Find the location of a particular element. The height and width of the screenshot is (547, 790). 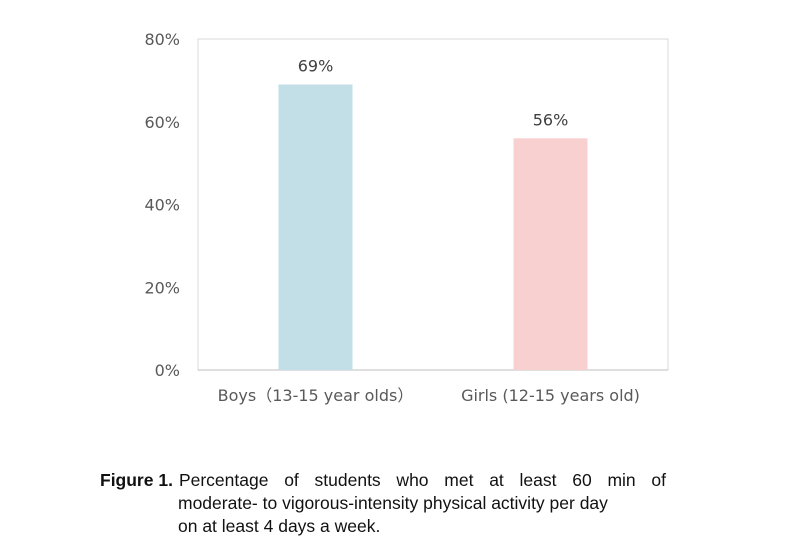

y-tick-label: 60% is located at coordinates (162, 122).